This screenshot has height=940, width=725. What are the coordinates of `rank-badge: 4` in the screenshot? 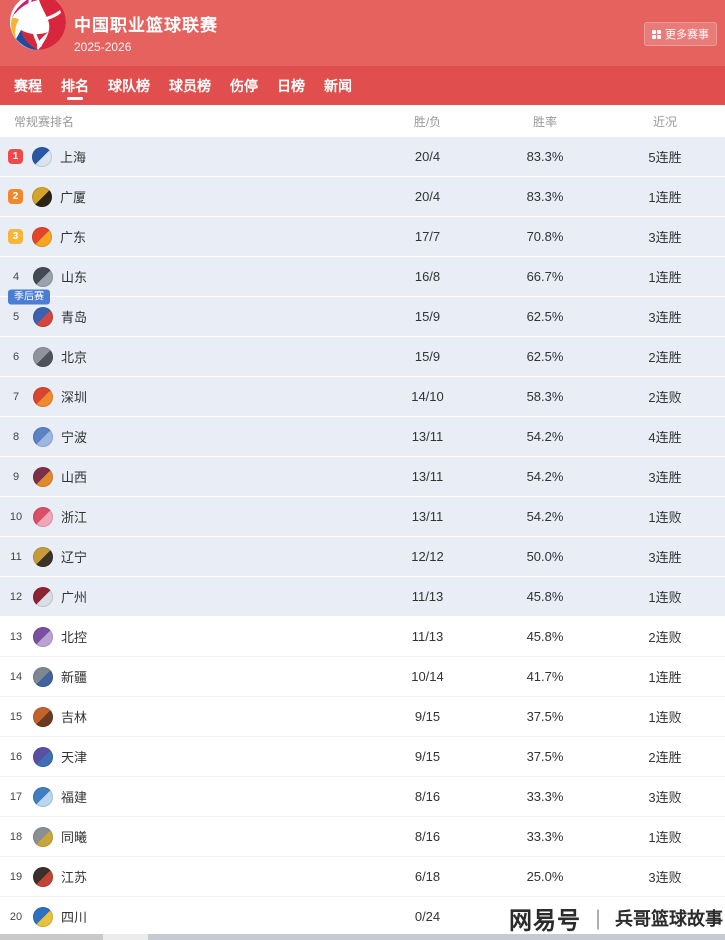 It's located at (16, 276).